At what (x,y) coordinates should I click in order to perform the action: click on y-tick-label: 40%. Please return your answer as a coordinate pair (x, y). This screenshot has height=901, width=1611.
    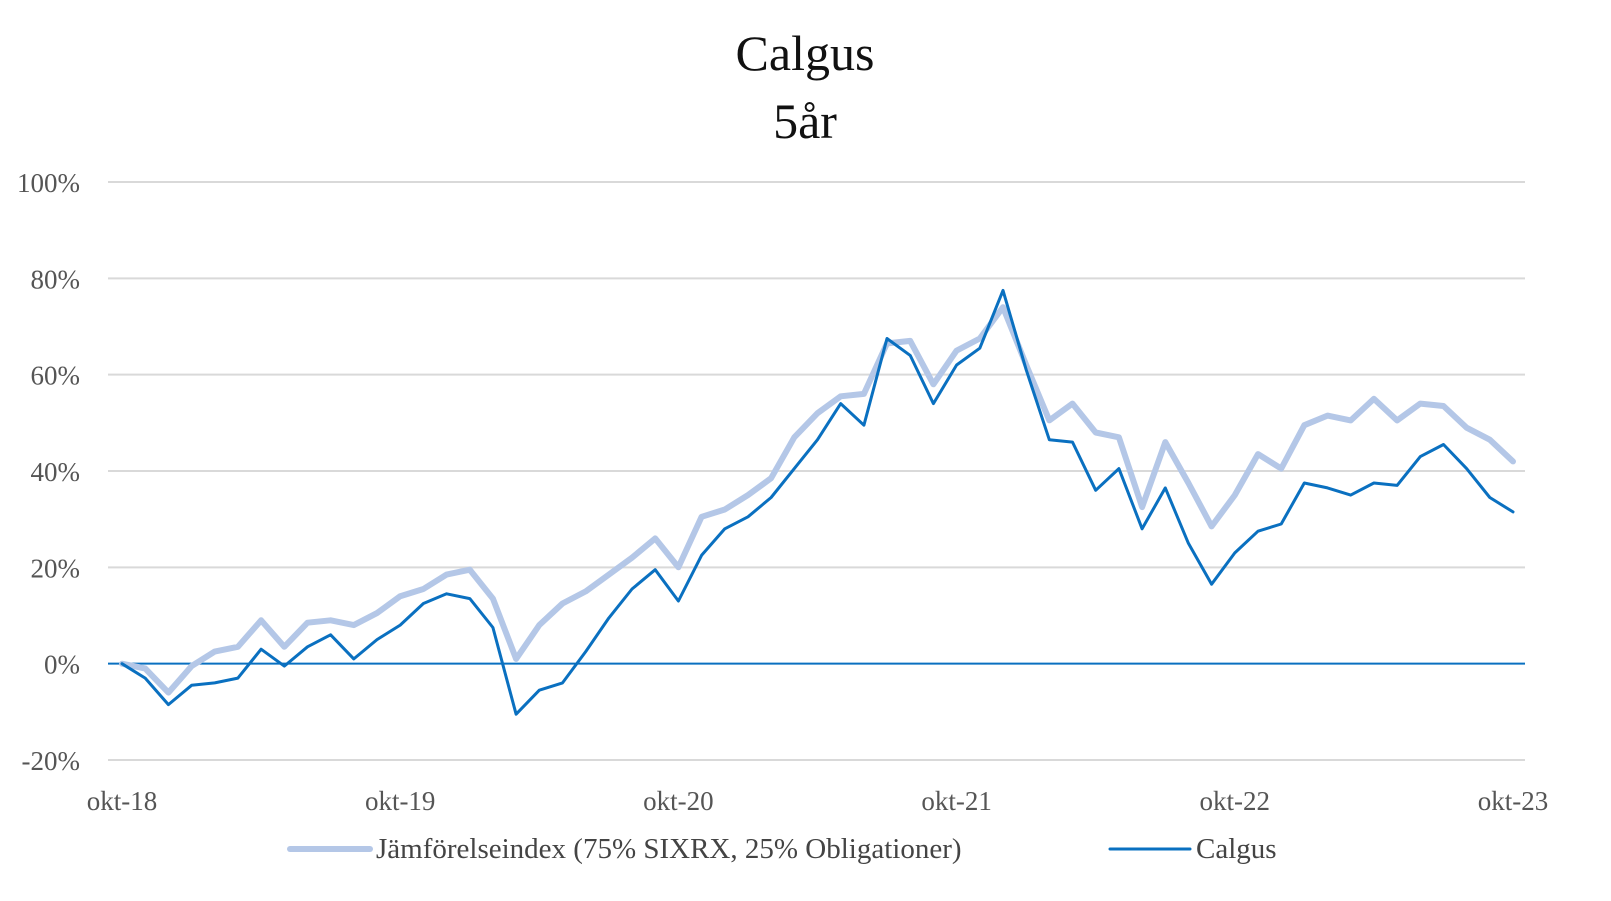
    Looking at the image, I should click on (56, 472).